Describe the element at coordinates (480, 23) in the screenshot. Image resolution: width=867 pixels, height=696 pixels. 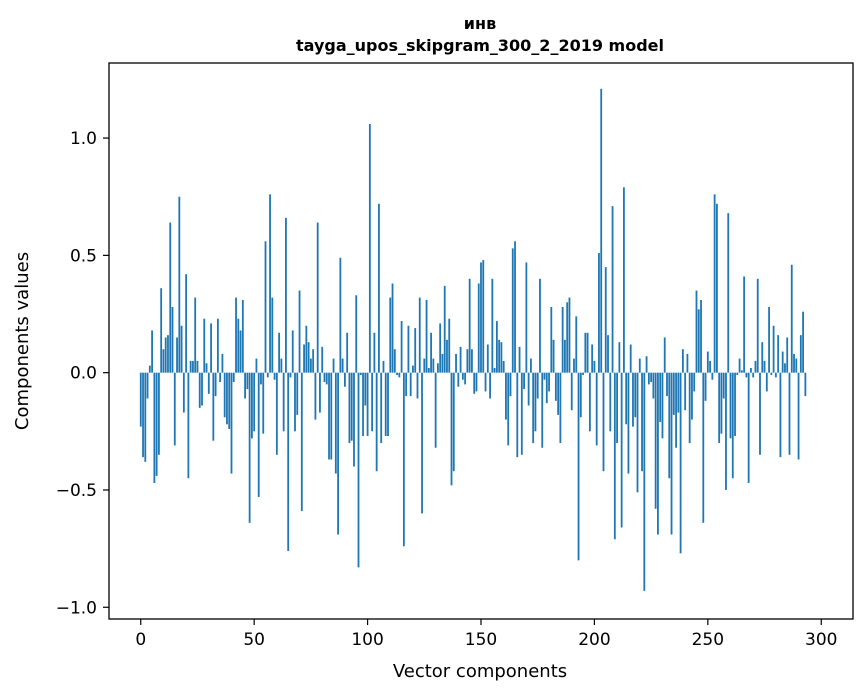
I see `chart-title: инв` at that location.